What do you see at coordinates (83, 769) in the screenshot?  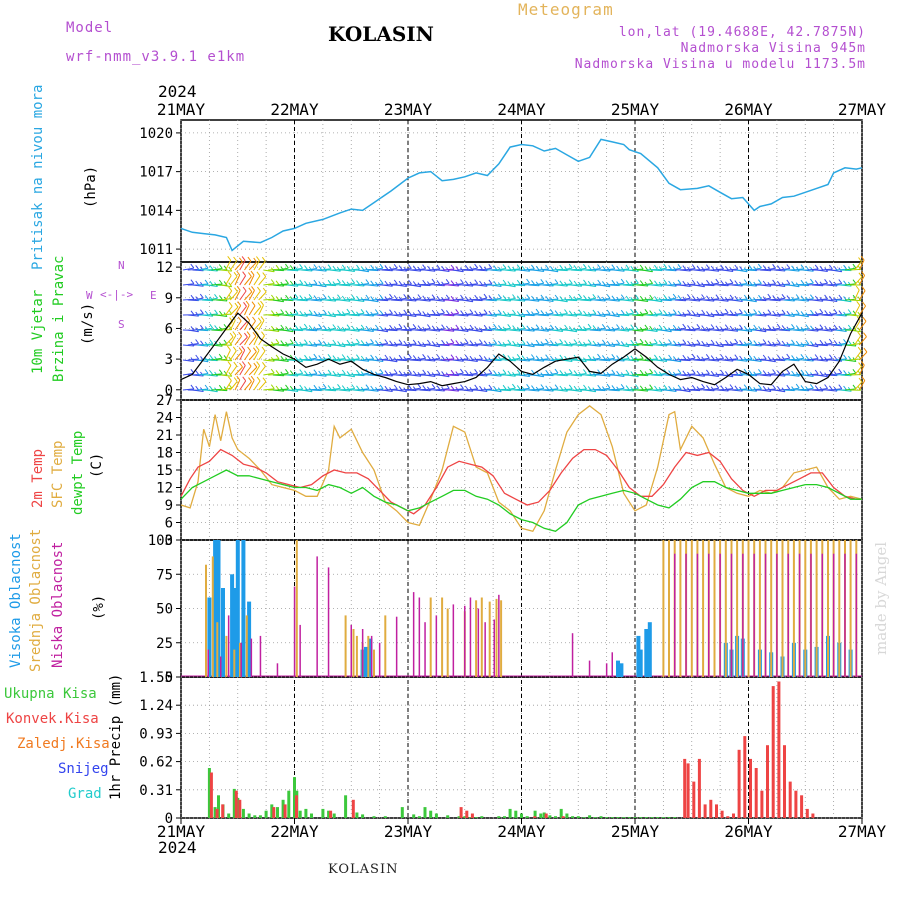 I see `legend-snow: Snijeg` at bounding box center [83, 769].